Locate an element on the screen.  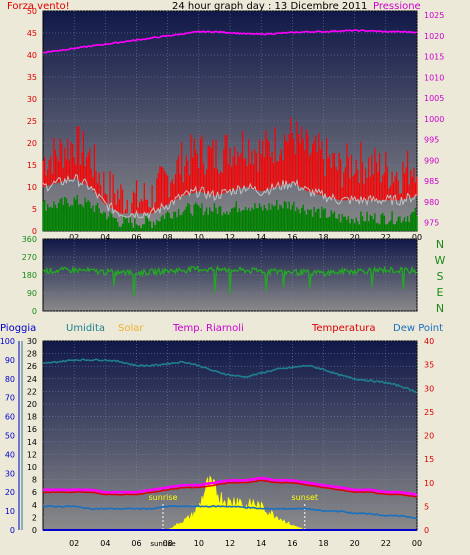
wind-axis-label: Forza vento! is located at coordinates (38, 6).